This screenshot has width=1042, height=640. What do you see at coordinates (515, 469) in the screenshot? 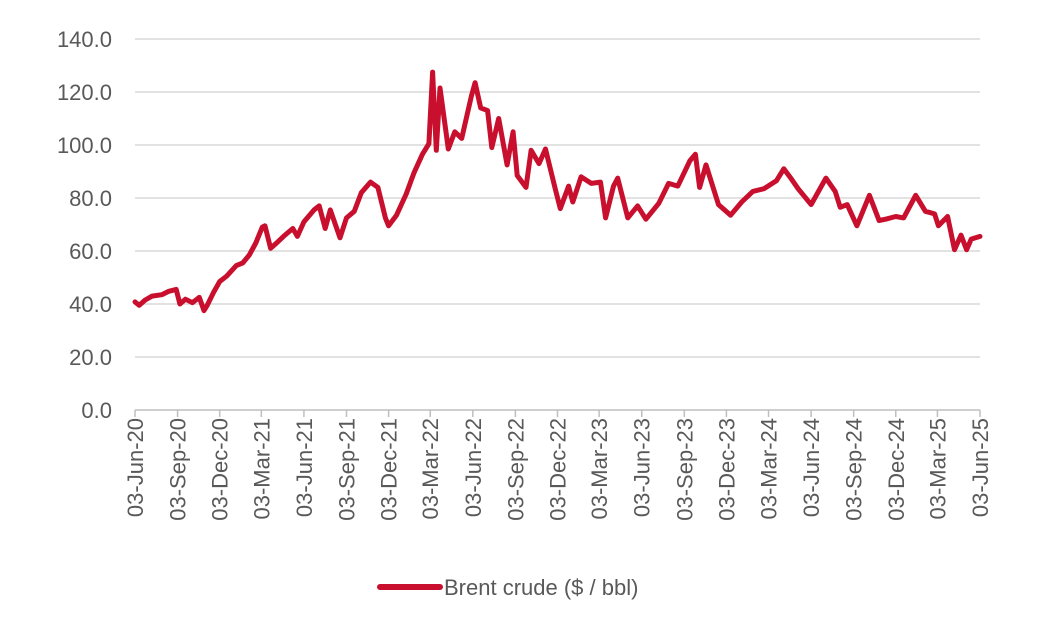
I see `x-tick-label: 03-Sep-22` at bounding box center [515, 469].